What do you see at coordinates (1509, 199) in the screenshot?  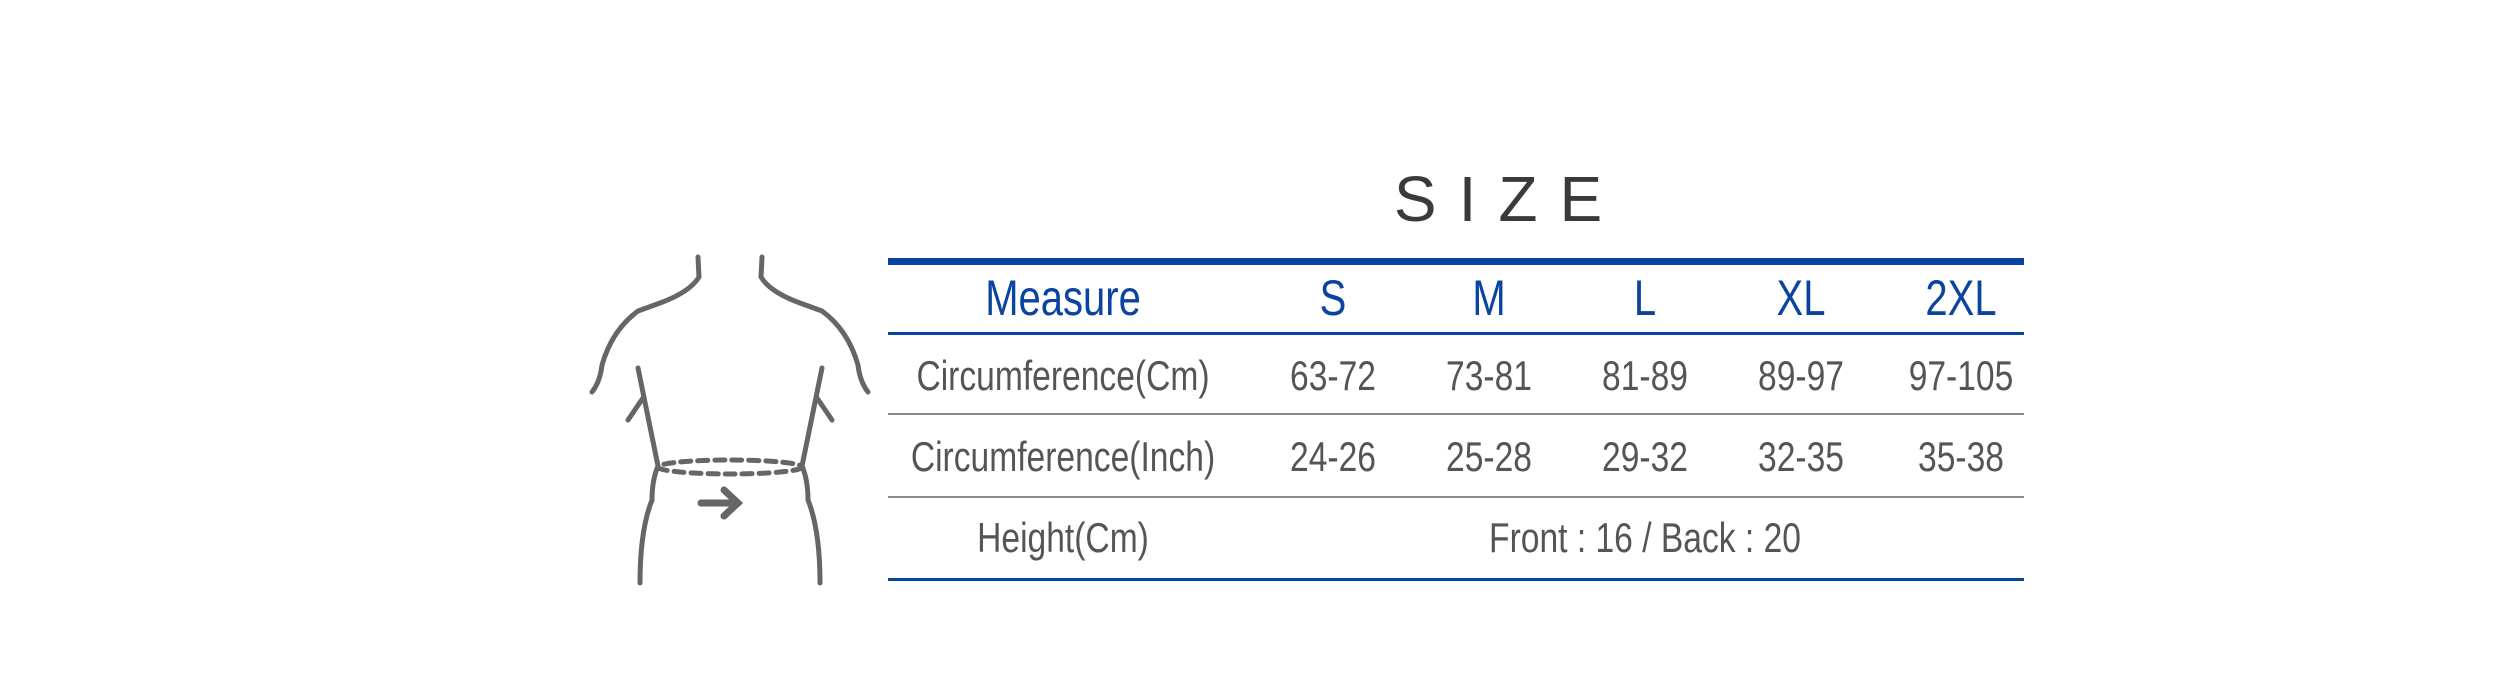 I see `page-title: SIZE` at bounding box center [1509, 199].